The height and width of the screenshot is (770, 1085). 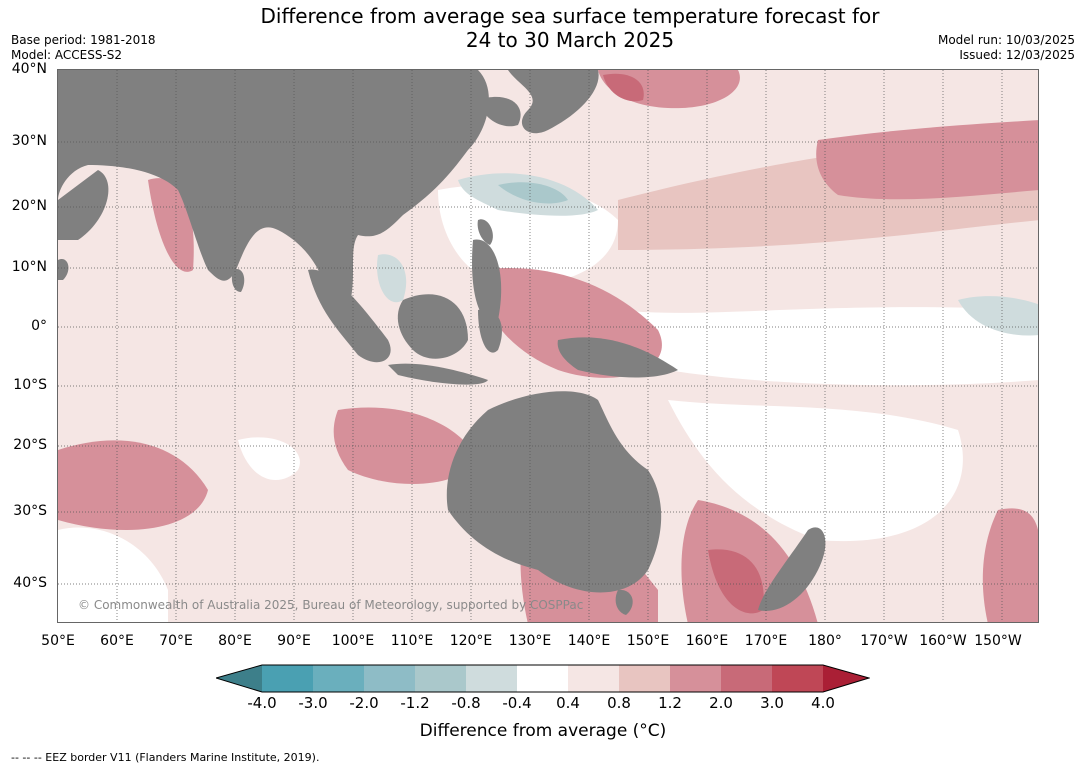 What do you see at coordinates (29, 141) in the screenshot?
I see `lat-label-30n: 30°N` at bounding box center [29, 141].